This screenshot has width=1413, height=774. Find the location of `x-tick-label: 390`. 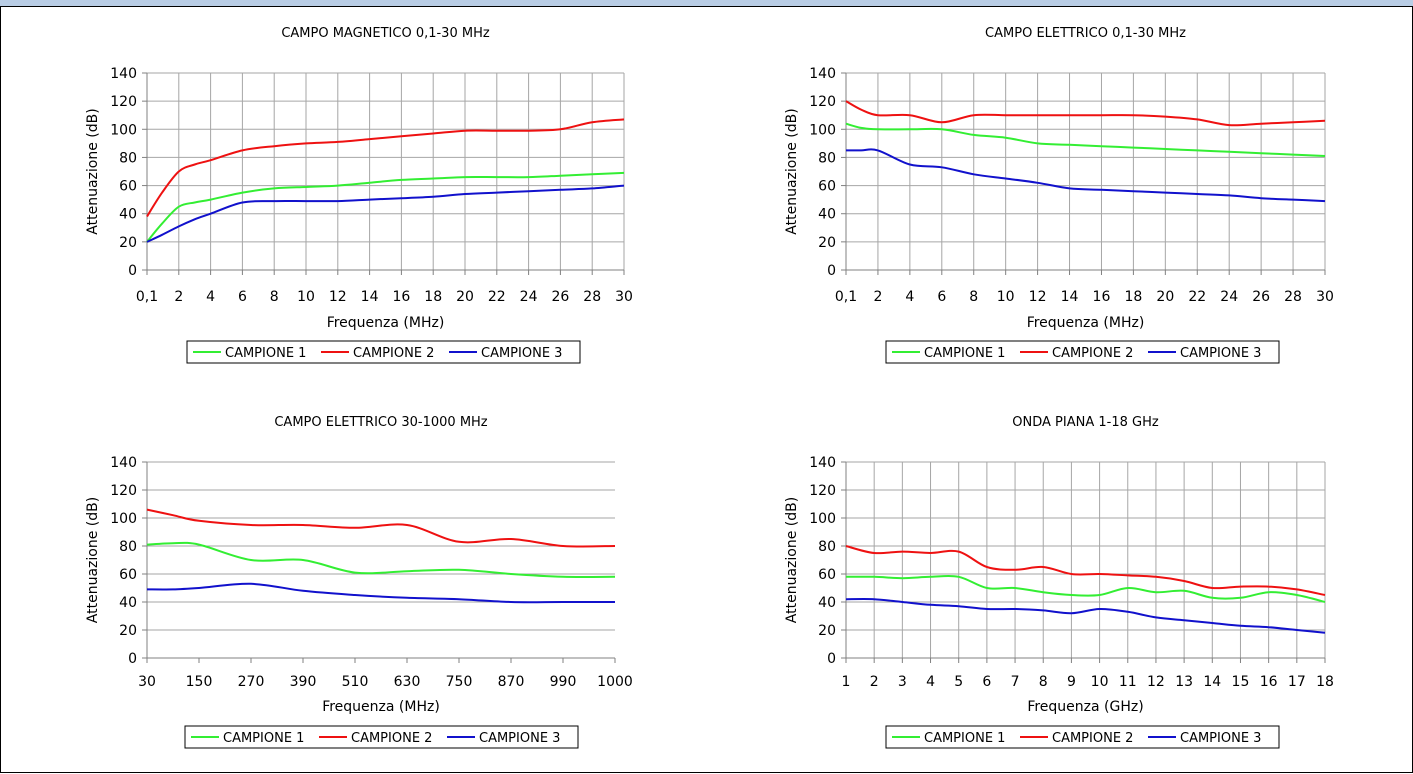

x-tick-label: 390 is located at coordinates (303, 682).